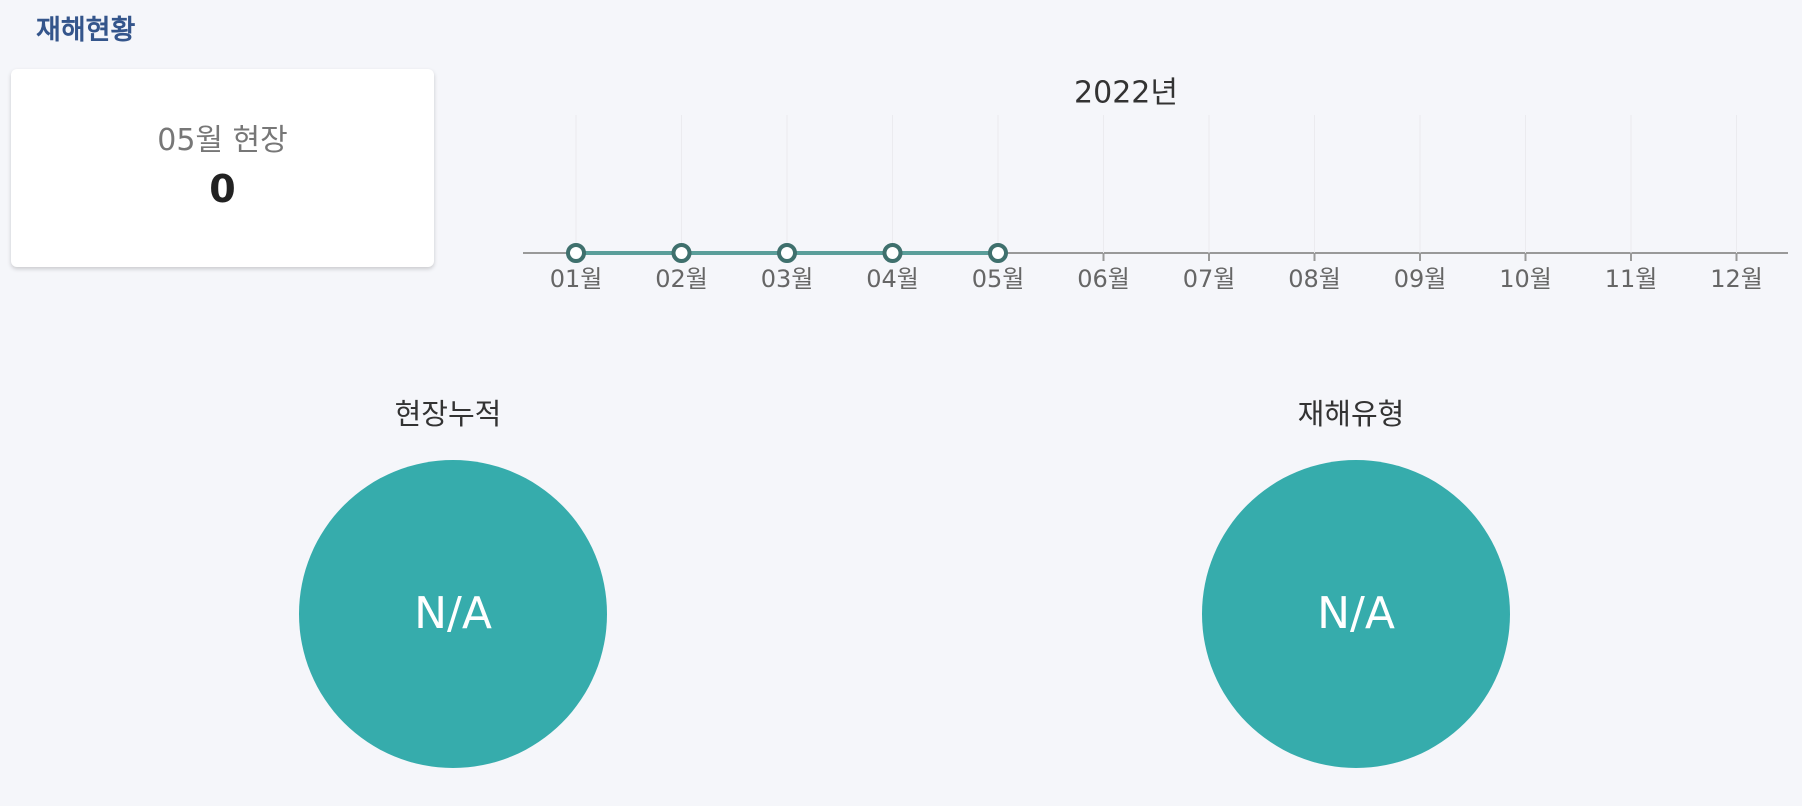 This screenshot has height=806, width=1802. What do you see at coordinates (892, 279) in the screenshot?
I see `x-tick-label: 04월` at bounding box center [892, 279].